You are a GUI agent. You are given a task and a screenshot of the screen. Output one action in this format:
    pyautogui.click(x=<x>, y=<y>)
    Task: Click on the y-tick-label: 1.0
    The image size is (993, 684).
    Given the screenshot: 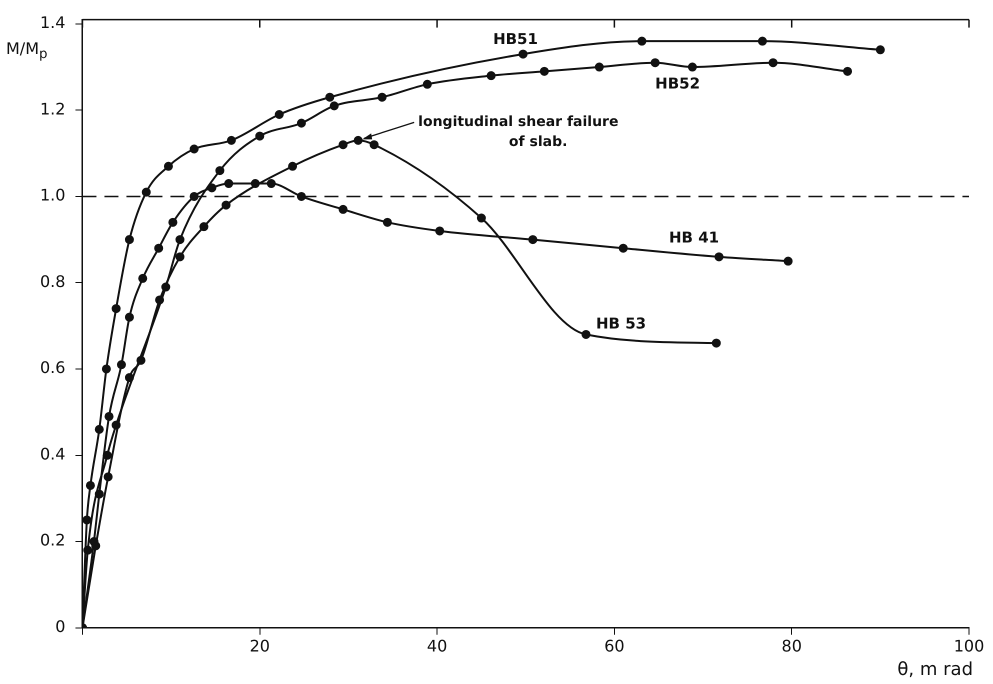 What is the action you would take?
    pyautogui.click(x=53, y=195)
    